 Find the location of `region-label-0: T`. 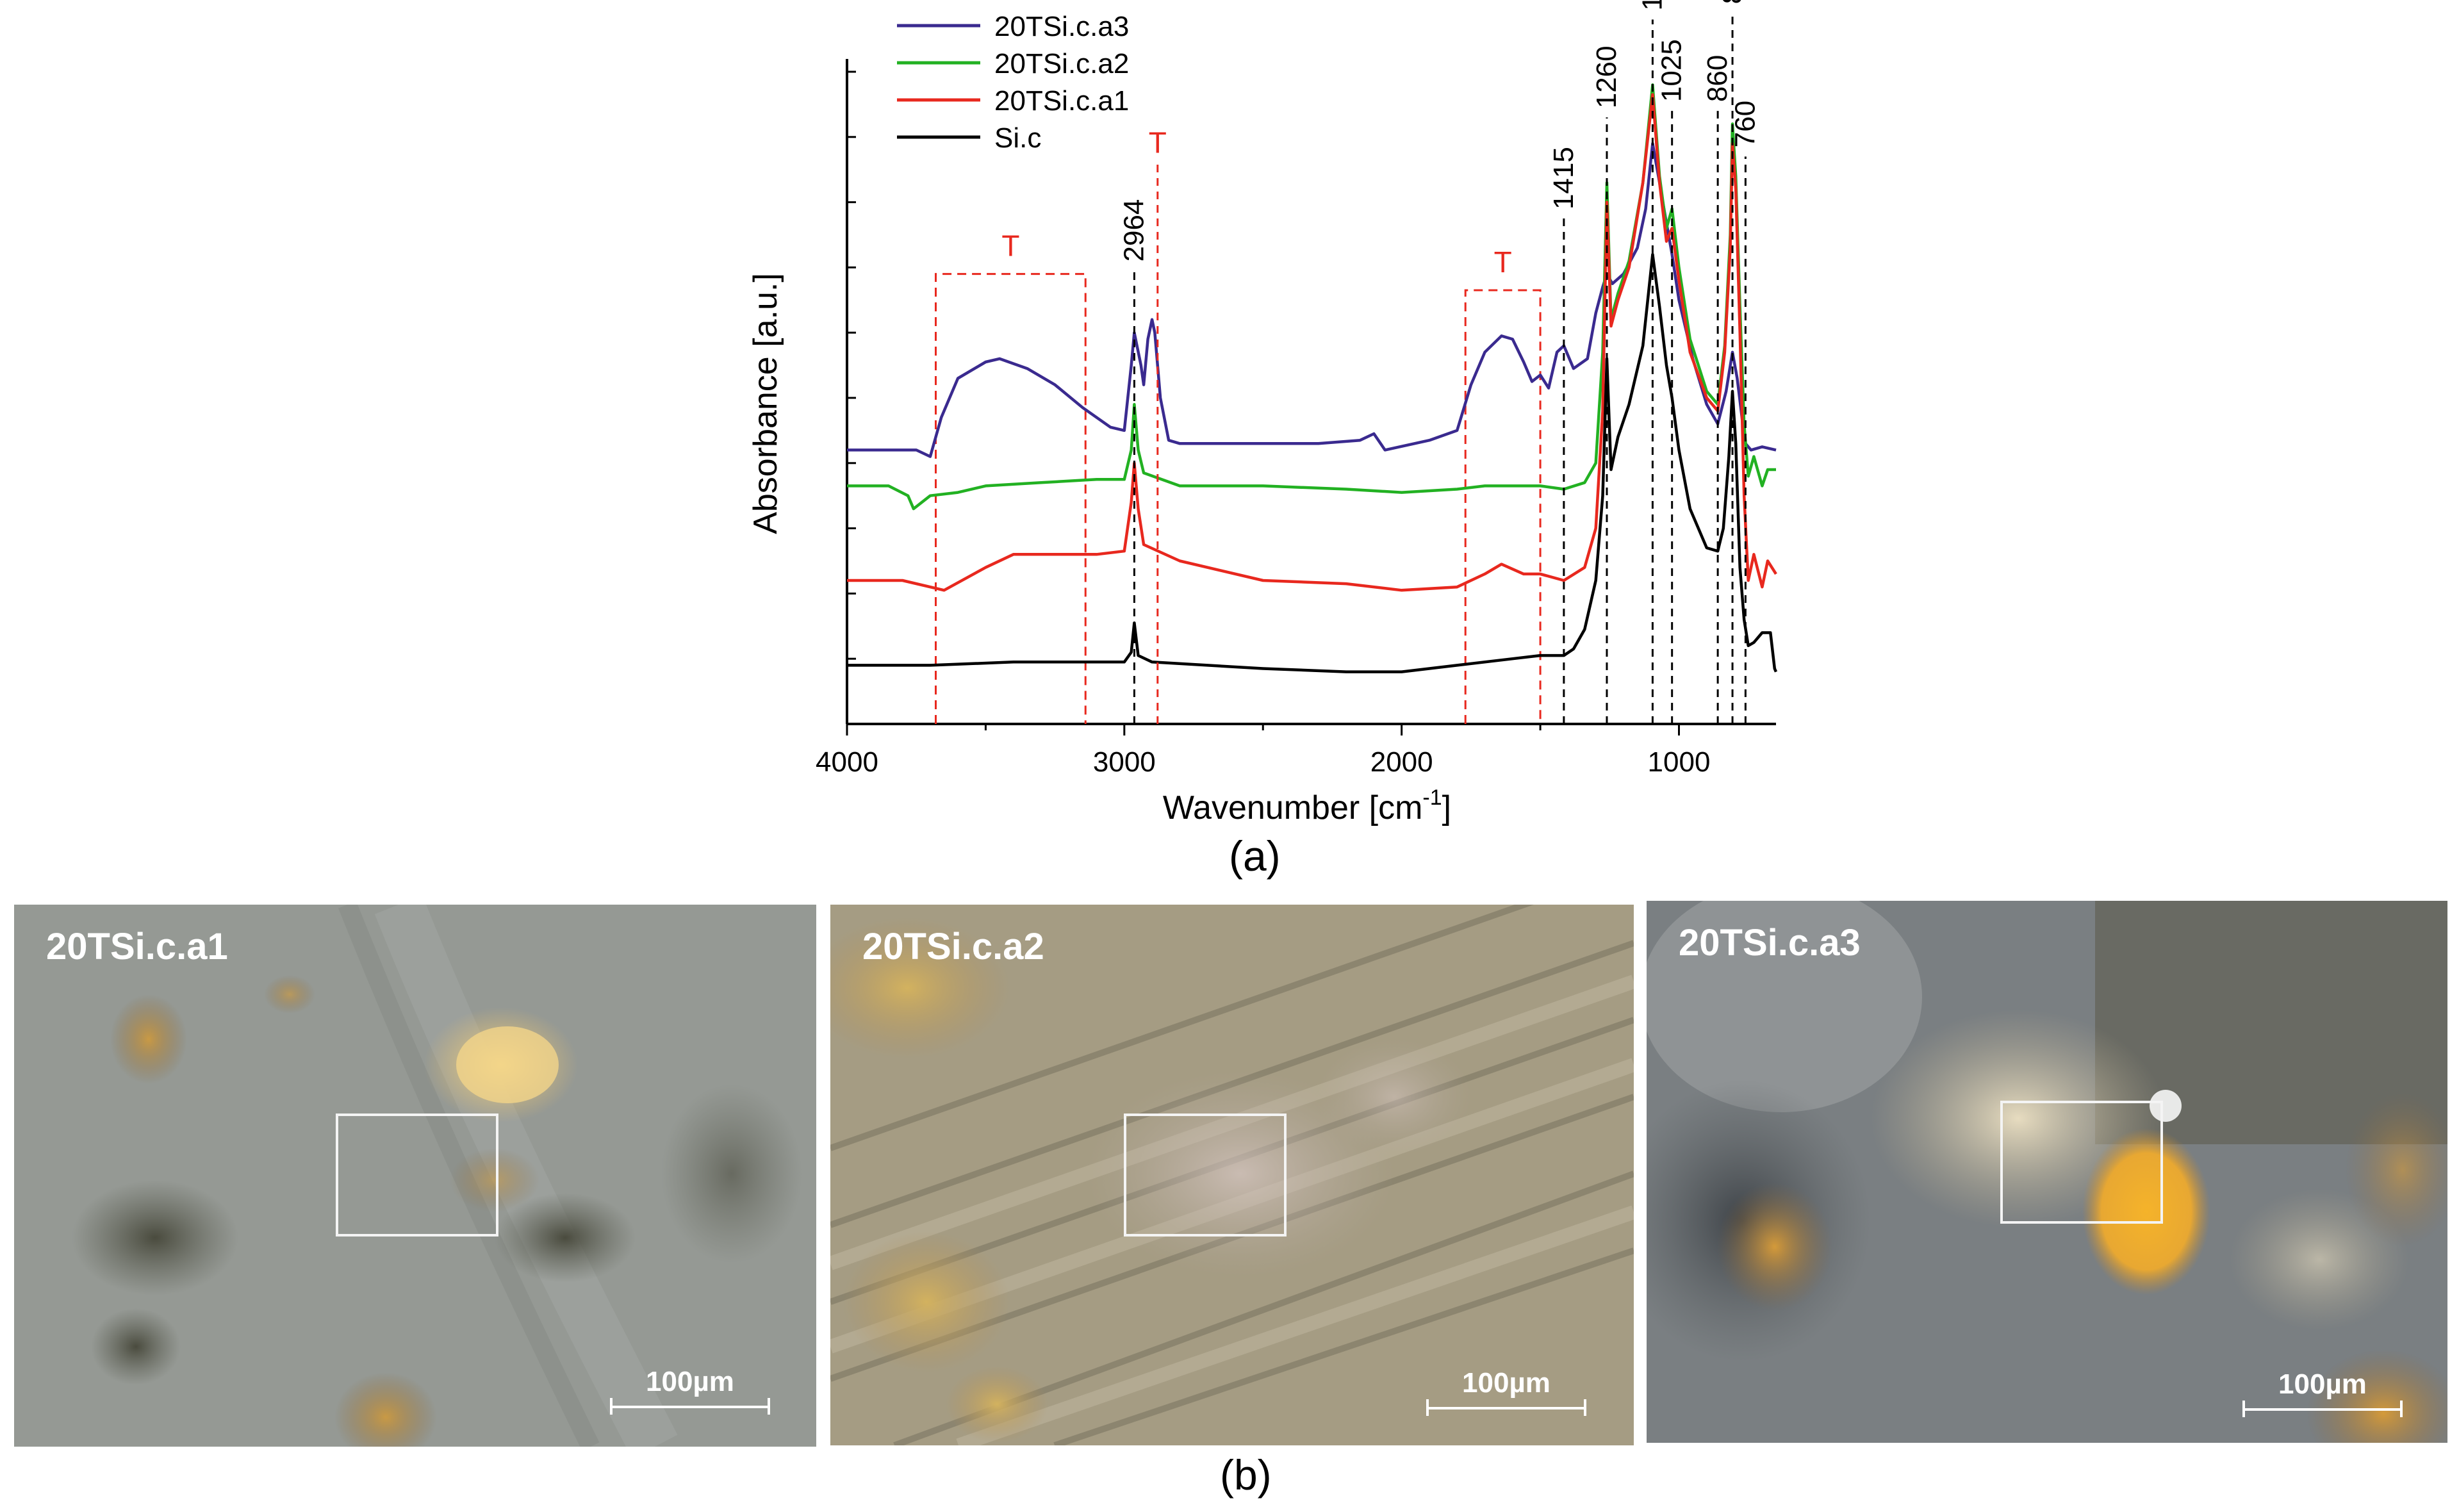

region-label-0: T is located at coordinates (1010, 246).